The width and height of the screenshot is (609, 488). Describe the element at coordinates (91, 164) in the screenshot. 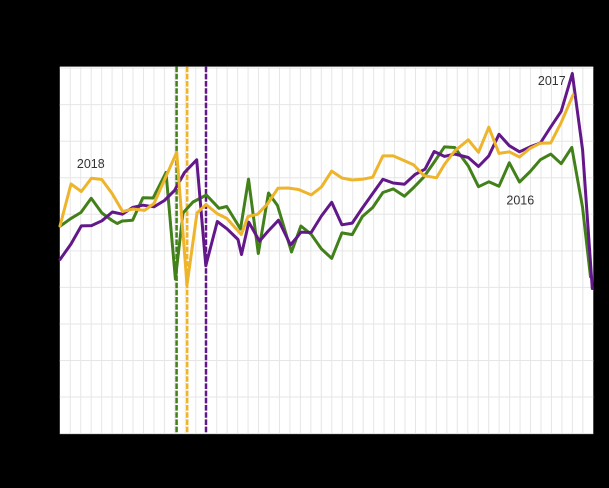

I see `svg-text: 2018` at that location.